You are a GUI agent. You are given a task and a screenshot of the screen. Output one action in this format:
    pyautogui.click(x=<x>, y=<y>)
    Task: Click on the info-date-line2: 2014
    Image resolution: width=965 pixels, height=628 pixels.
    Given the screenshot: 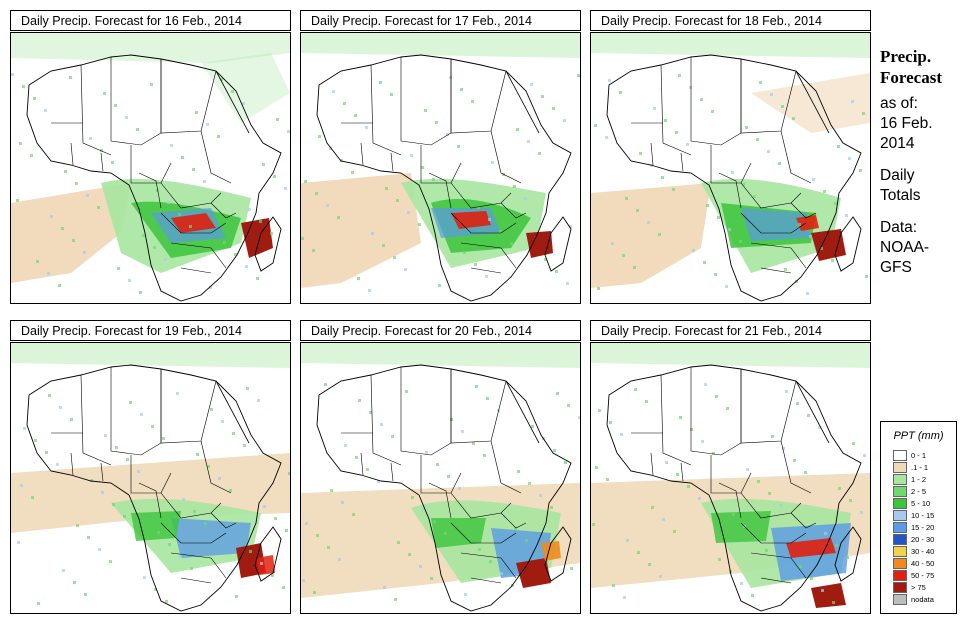 What is the action you would take?
    pyautogui.click(x=897, y=143)
    